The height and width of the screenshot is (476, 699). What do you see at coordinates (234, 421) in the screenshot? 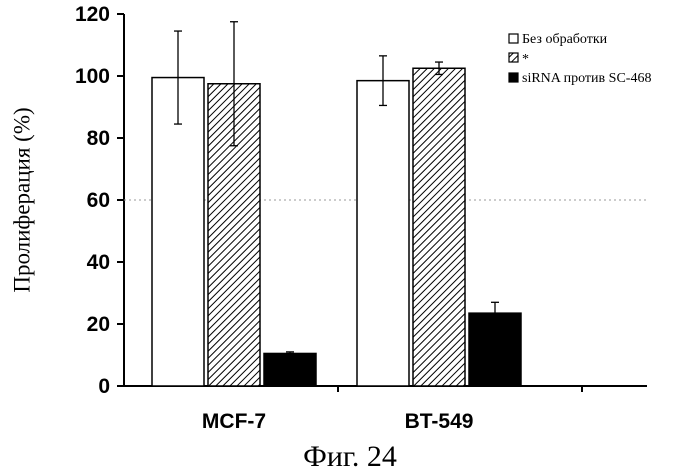
I see `category-label: MCF-7` at bounding box center [234, 421].